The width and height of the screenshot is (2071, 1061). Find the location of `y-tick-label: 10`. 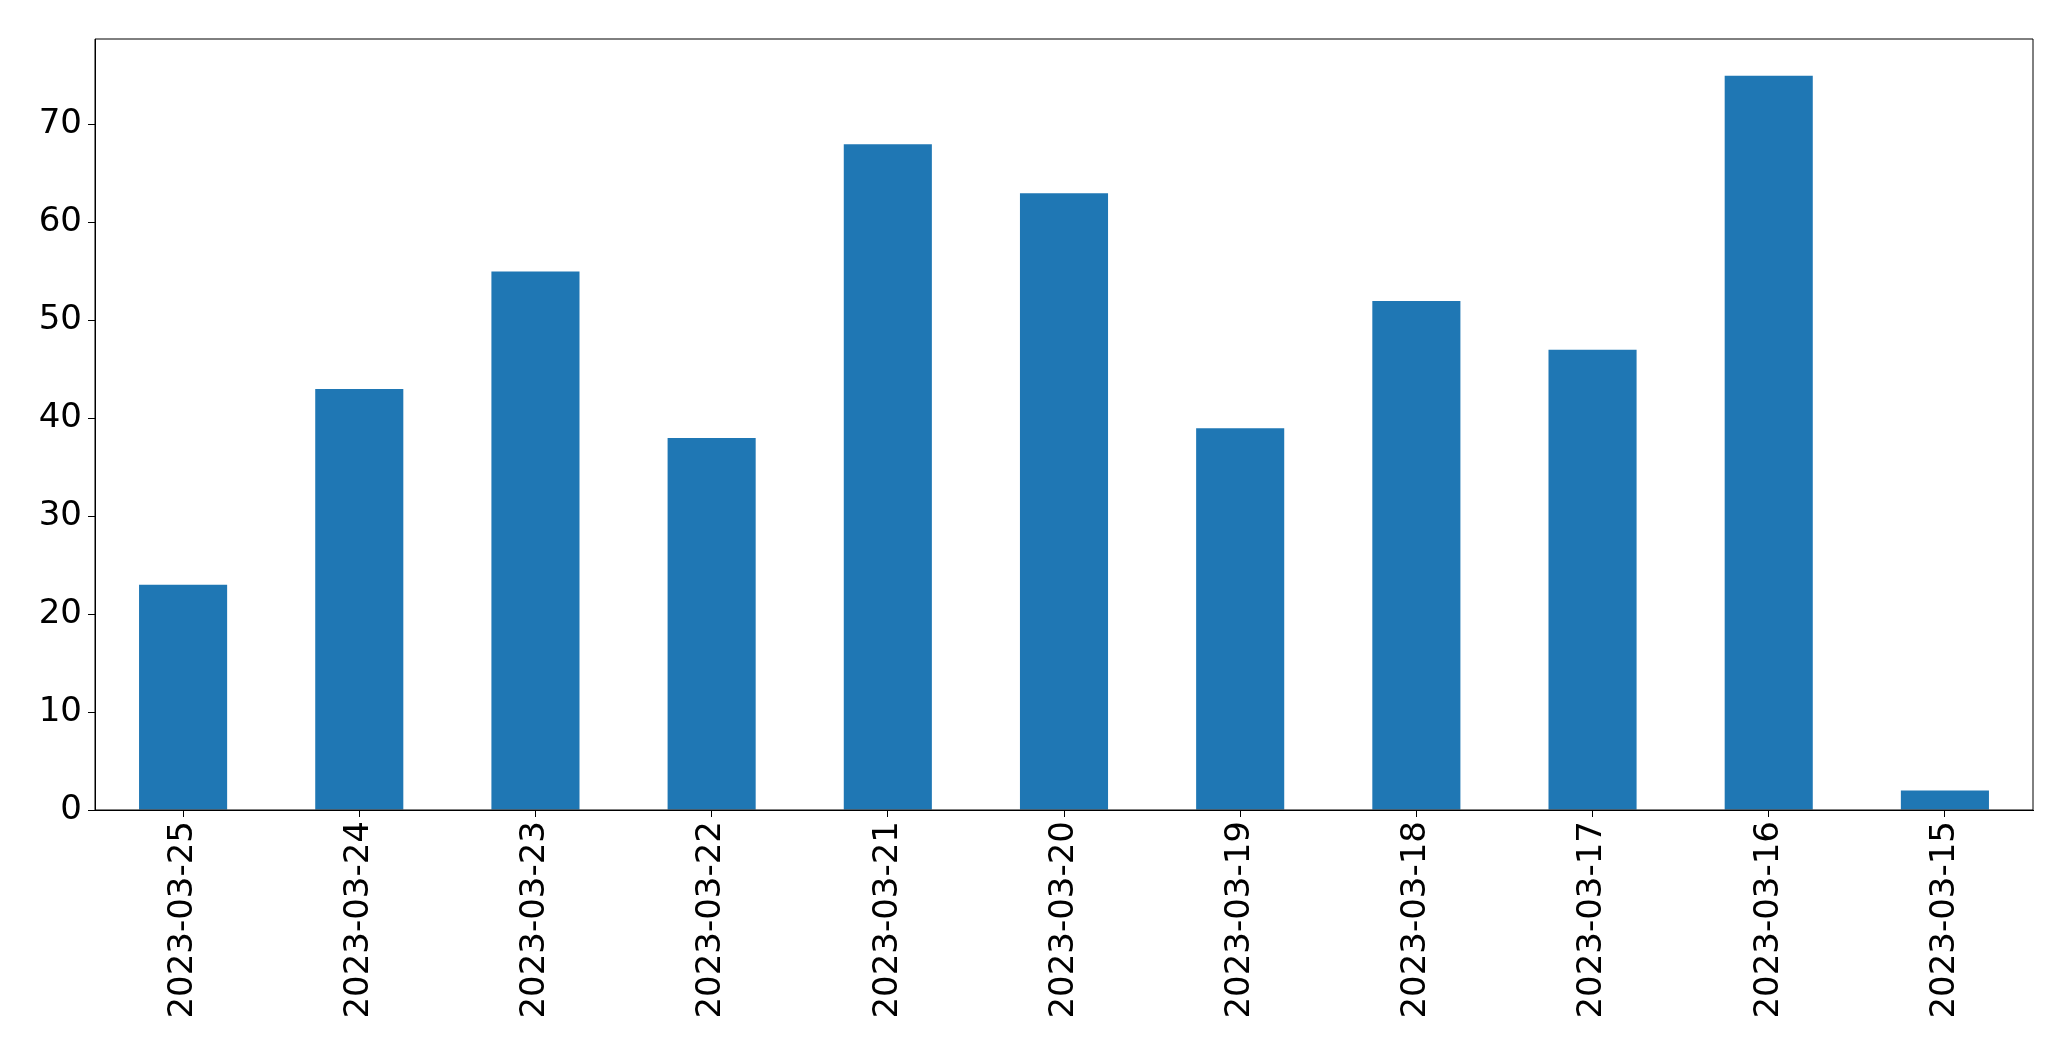

y-tick-label: 10 is located at coordinates (60, 708).